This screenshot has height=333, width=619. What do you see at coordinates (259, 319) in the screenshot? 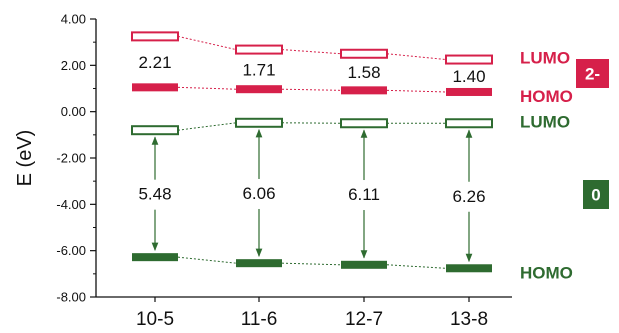
I see `x-tick-label: 11-6` at bounding box center [259, 319].